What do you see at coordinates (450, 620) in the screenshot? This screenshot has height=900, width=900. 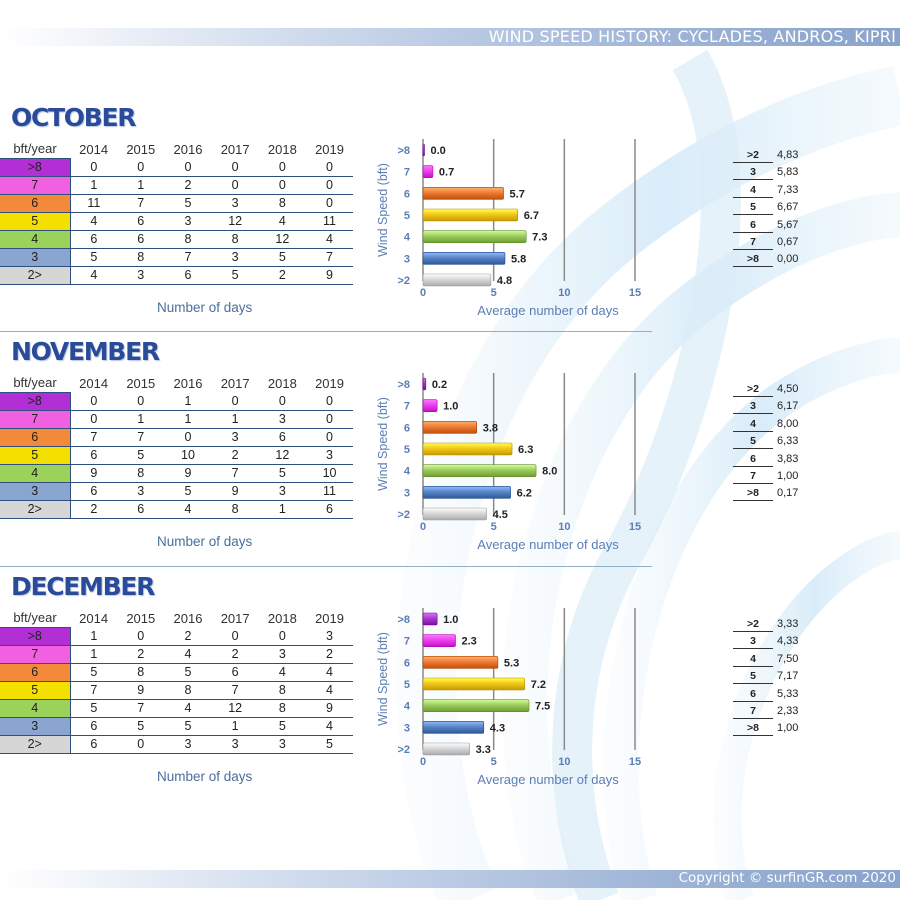 I see `bar-value-label: 1.0` at bounding box center [450, 620].